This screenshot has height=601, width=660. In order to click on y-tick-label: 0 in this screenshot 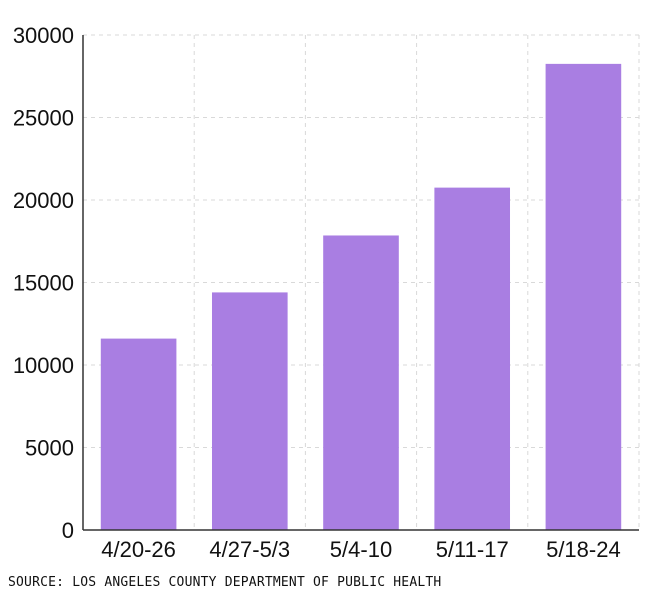, I will do `click(68, 530)`.